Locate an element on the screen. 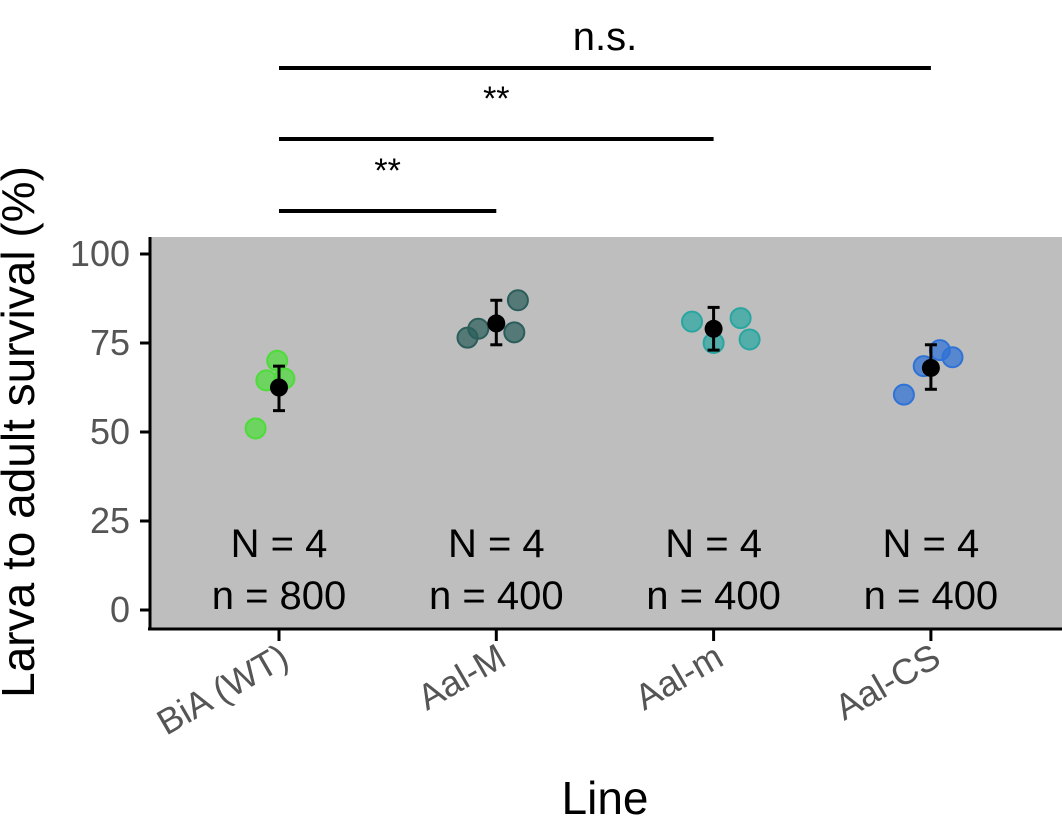  y-tick-label: 50 is located at coordinates (110, 431).